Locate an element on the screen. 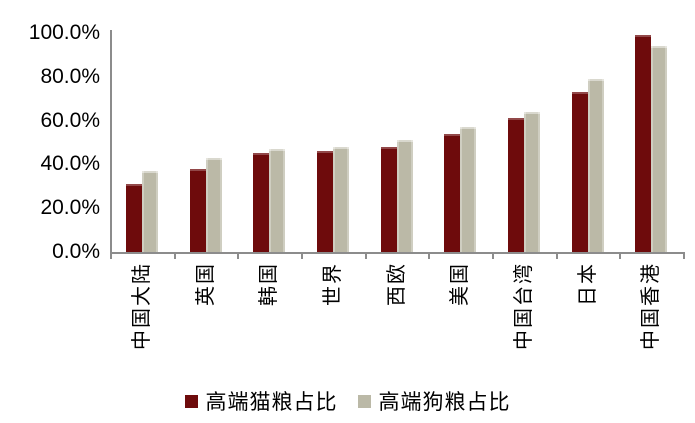 This screenshot has height=423, width=695. y-axis-line is located at coordinates (111, 142).